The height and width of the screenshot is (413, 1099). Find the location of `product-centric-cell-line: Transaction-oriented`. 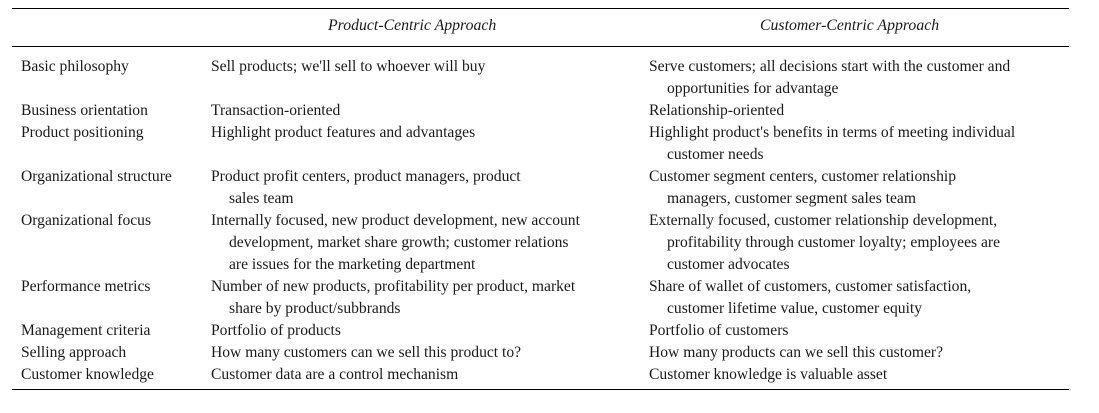

product-centric-cell-line: Transaction-oriented is located at coordinates (276, 110).